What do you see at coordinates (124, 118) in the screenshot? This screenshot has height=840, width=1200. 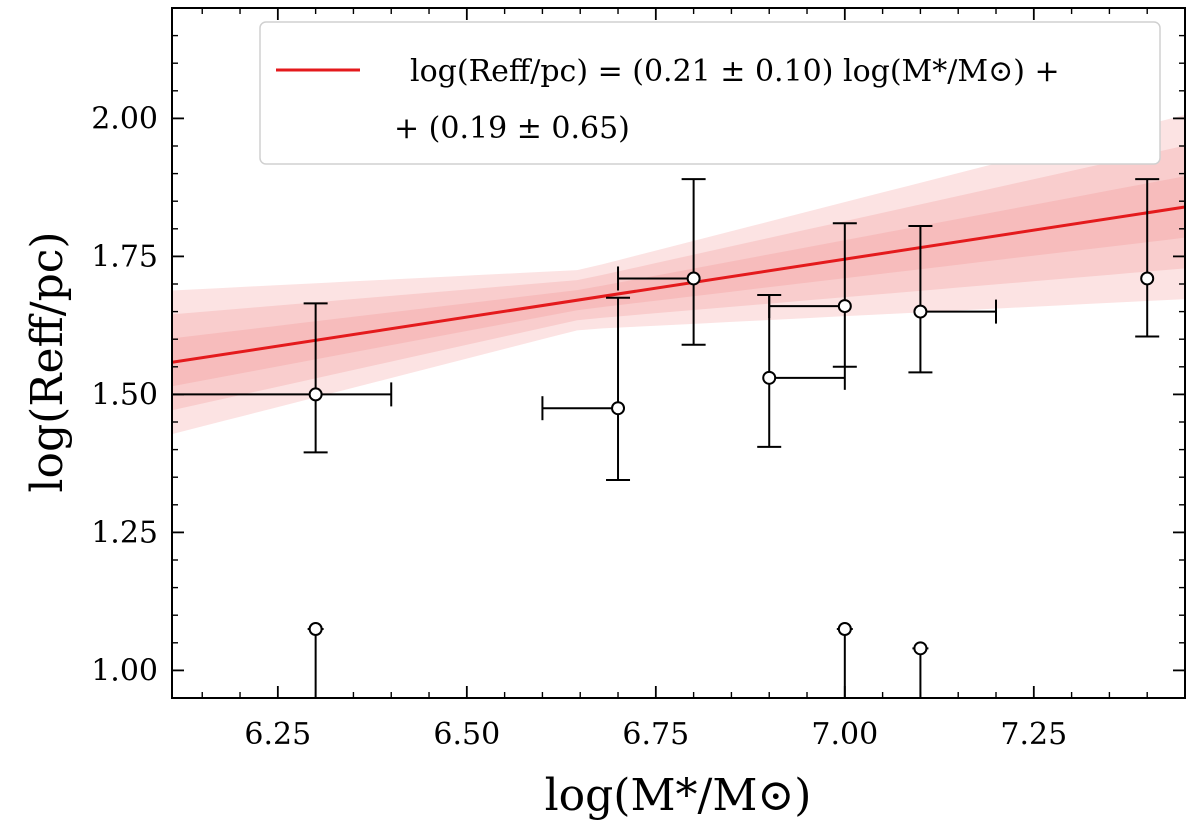 I see `y-tick-label: 2.00` at bounding box center [124, 118].